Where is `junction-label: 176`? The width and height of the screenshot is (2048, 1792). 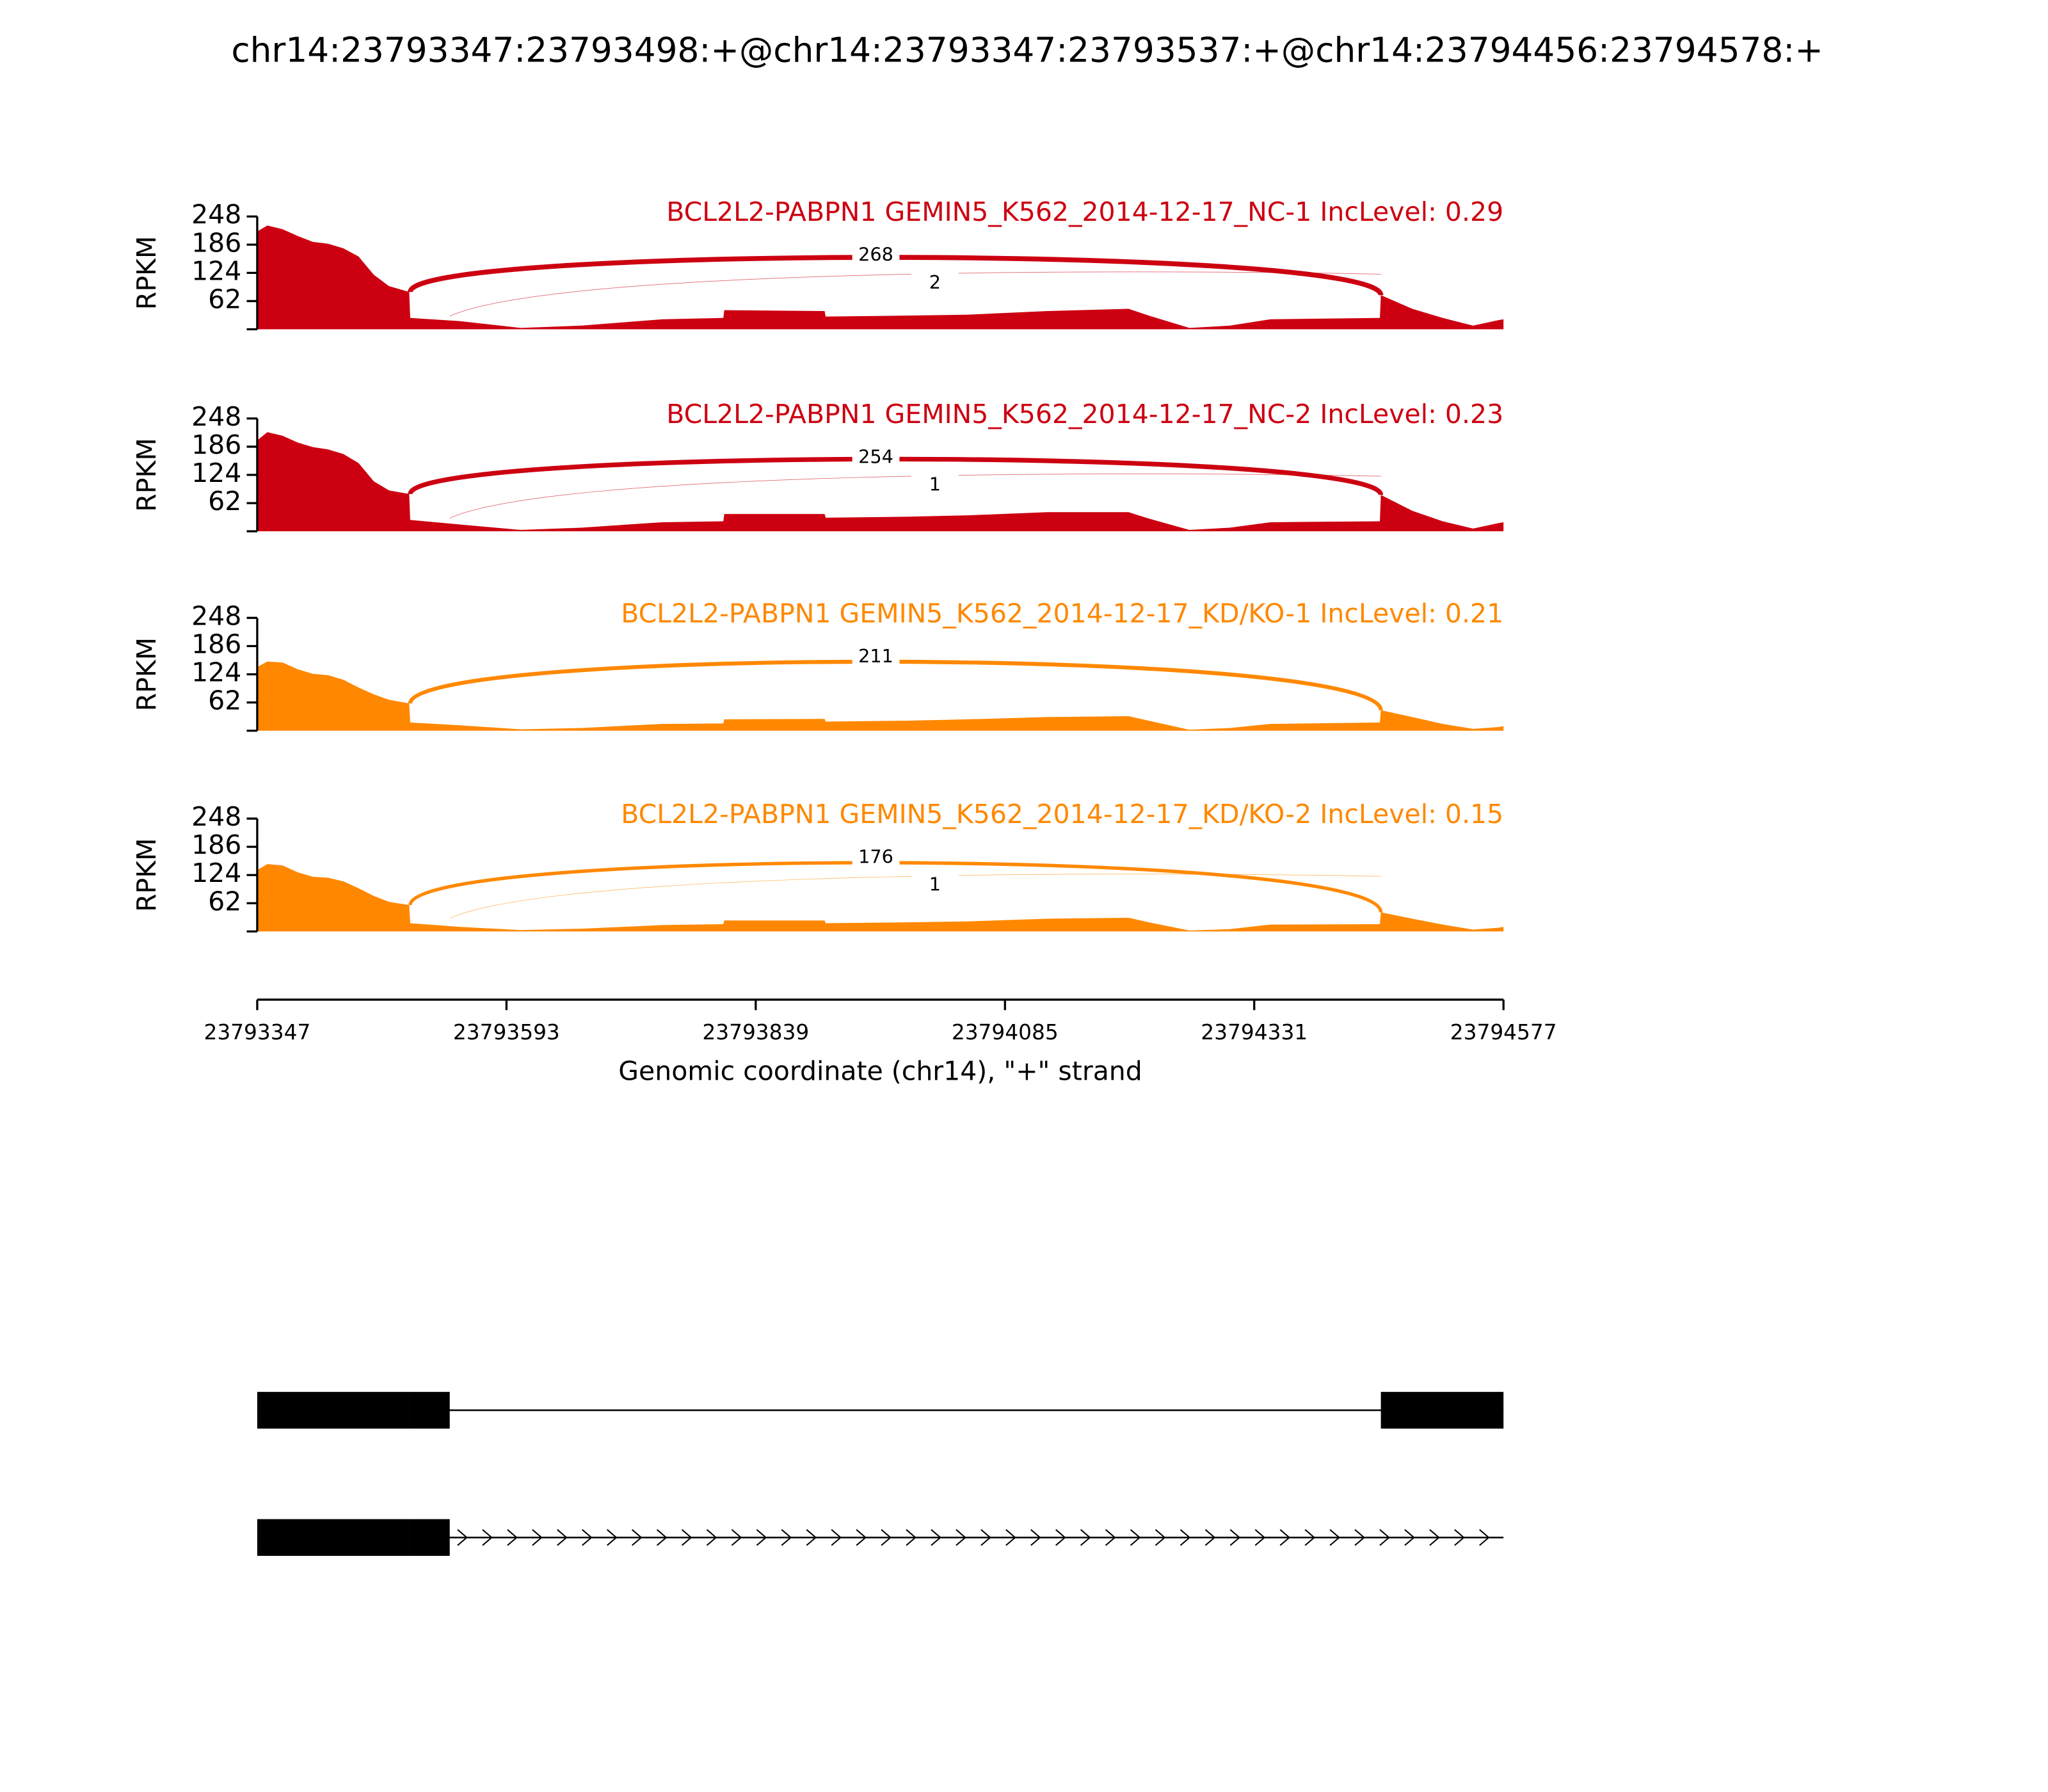 junction-label: 176 is located at coordinates (875, 857).